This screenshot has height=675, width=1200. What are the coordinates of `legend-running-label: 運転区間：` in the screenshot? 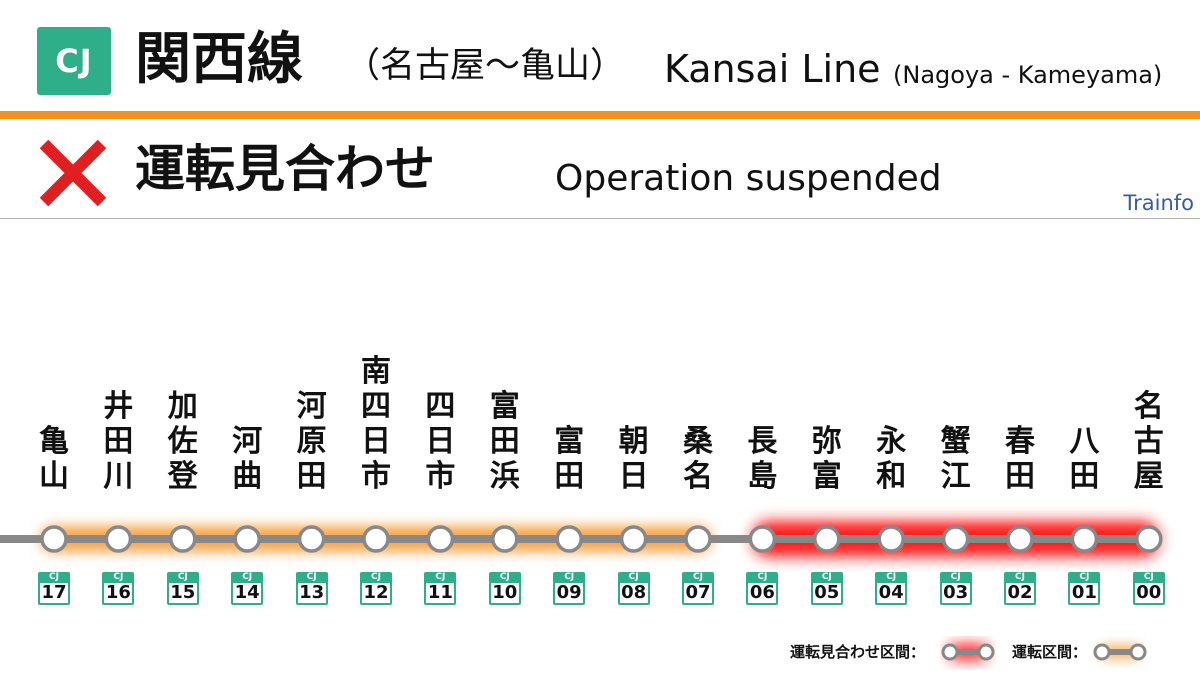 It's located at (1050, 652).